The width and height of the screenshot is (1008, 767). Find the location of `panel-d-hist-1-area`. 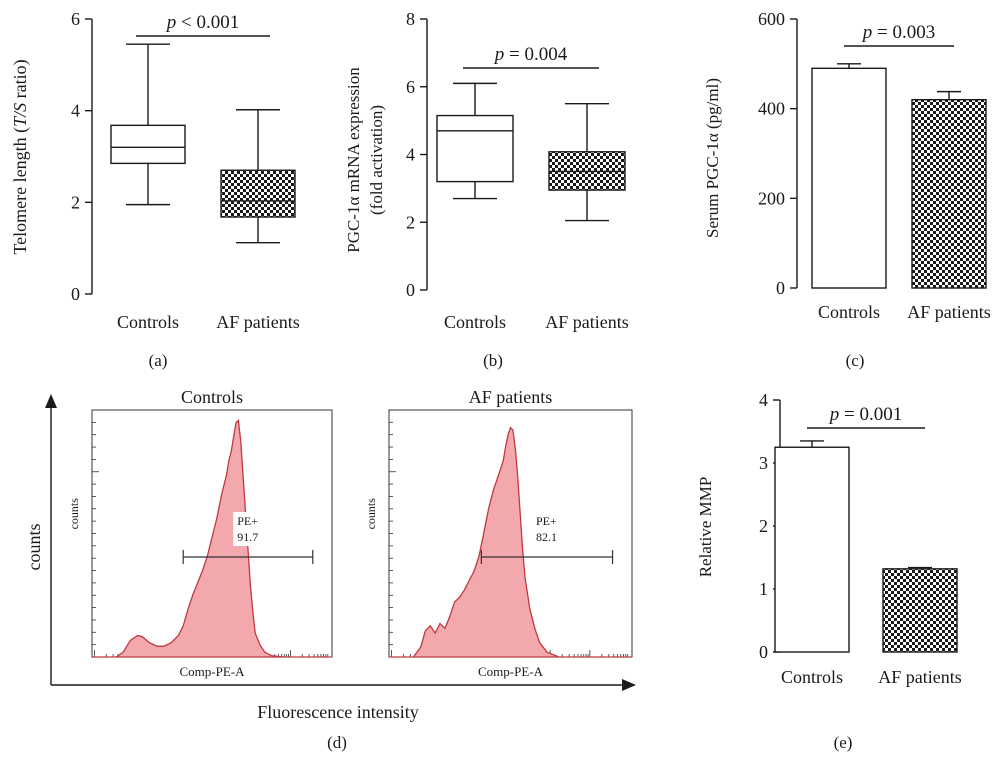

panel-d-hist-1-area is located at coordinates (212, 538).